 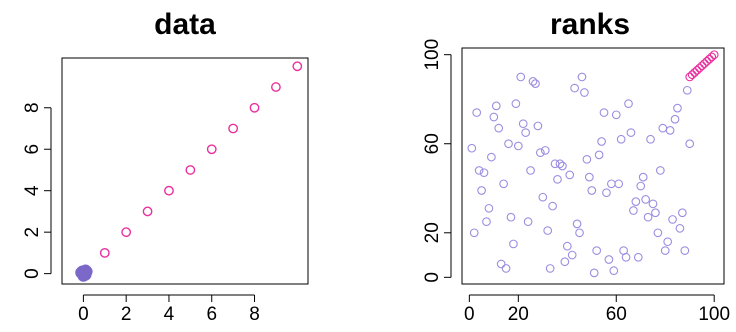 I want to click on x-tick-label-data: 4, so click(x=169, y=314).